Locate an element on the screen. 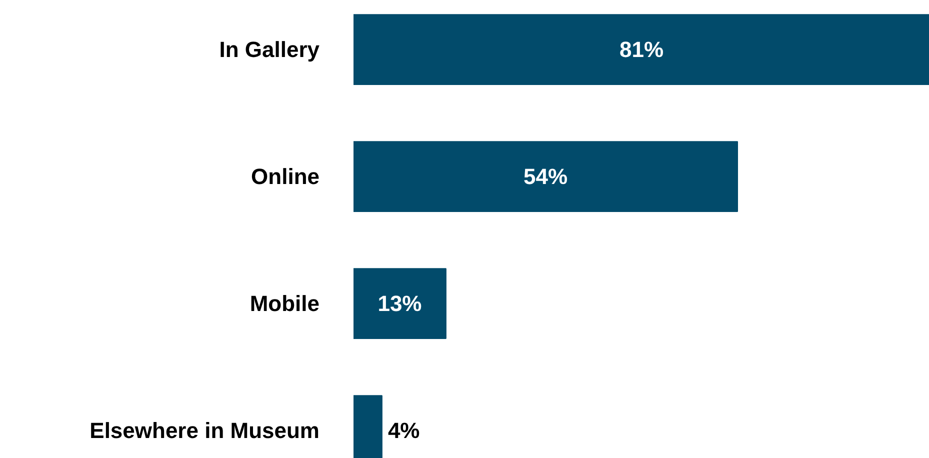 Image resolution: width=929 pixels, height=458 pixels. data-label: 54% is located at coordinates (545, 177).